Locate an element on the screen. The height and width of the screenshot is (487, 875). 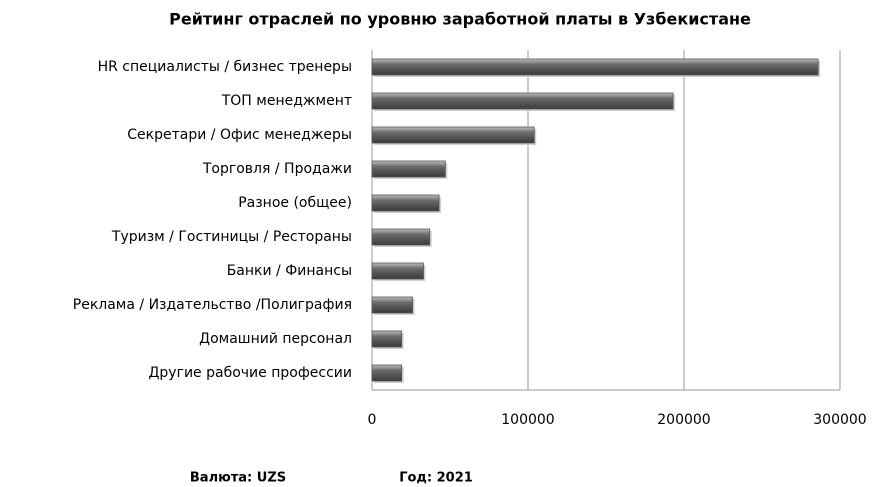
x-tick-label: 0 is located at coordinates (372, 420).